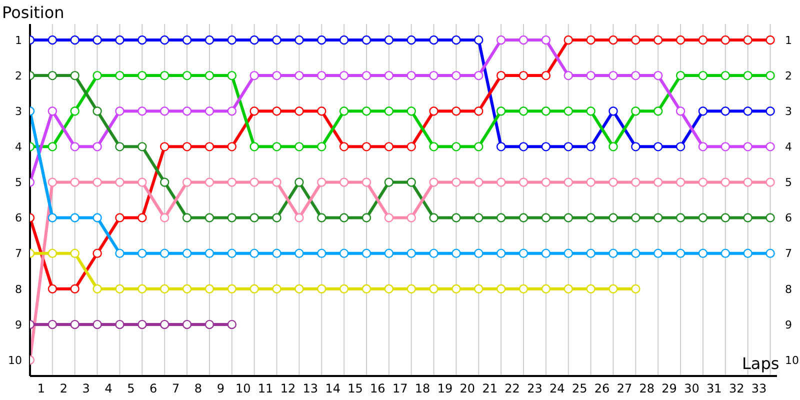 The height and width of the screenshot is (400, 800). Describe the element at coordinates (468, 389) in the screenshot. I see `x-tick-label: 20` at that location.